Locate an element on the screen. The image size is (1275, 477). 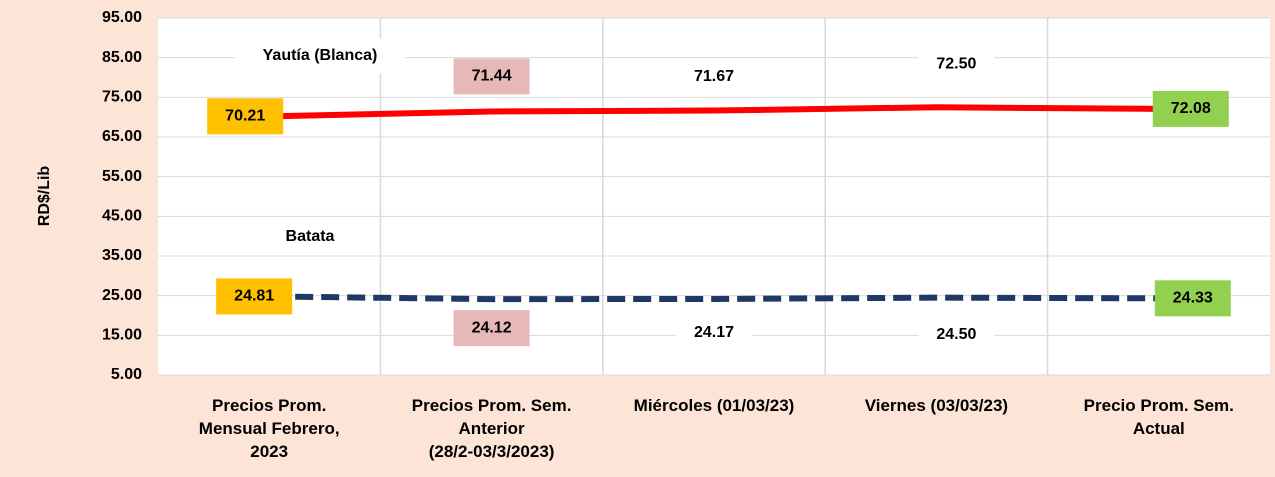
x-tick-label: Precios Prom. Mensual Febrero, 2023 is located at coordinates (269, 428).